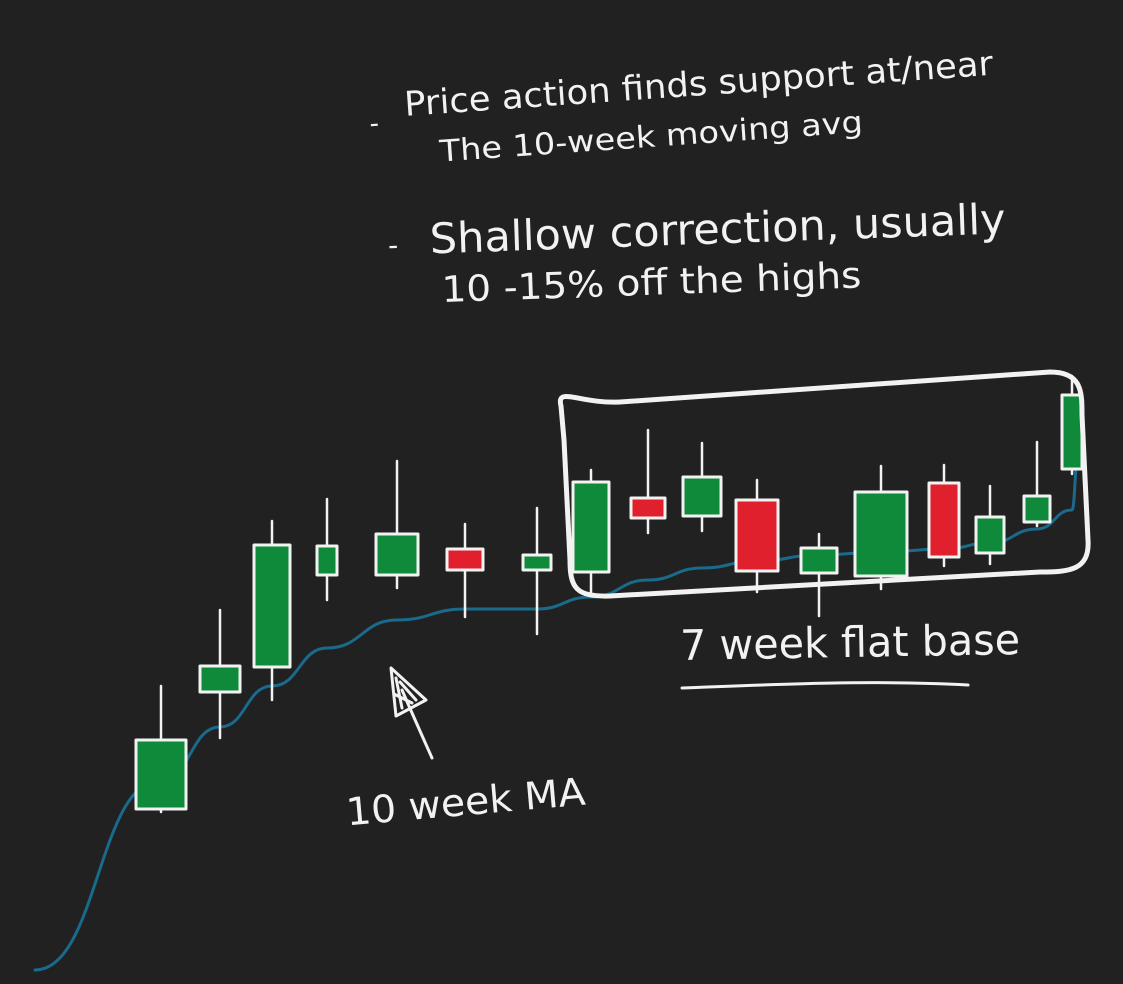 This screenshot has height=984, width=1123. I want to click on arrow-head, so click(408, 692).